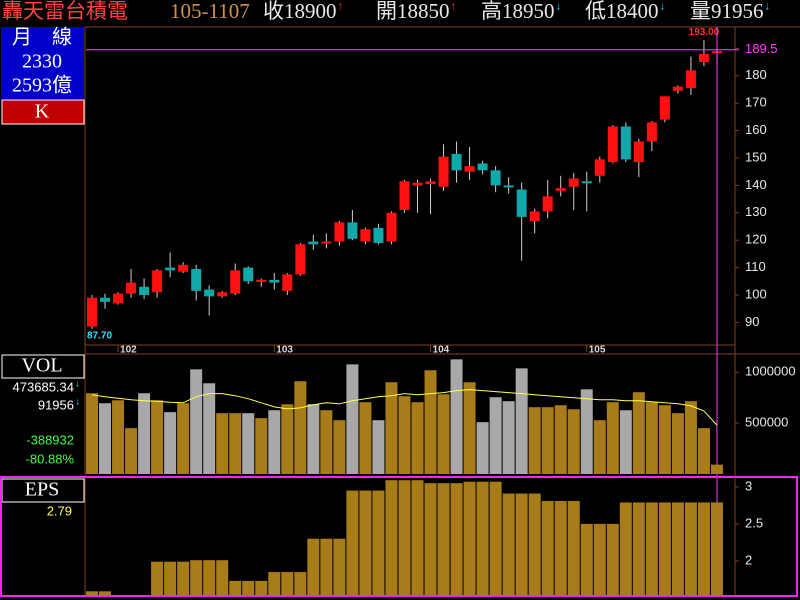 This screenshot has width=800, height=600. I want to click on vol-stat: -80.88%, so click(50, 458).